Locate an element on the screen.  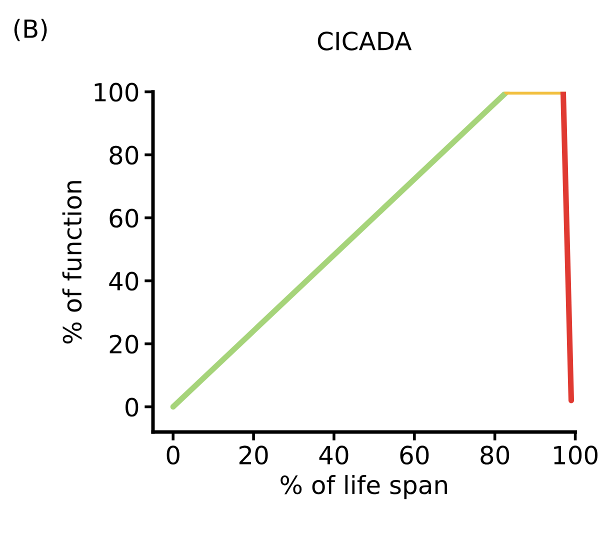
y-tick-label: 20 is located at coordinates (124, 344).